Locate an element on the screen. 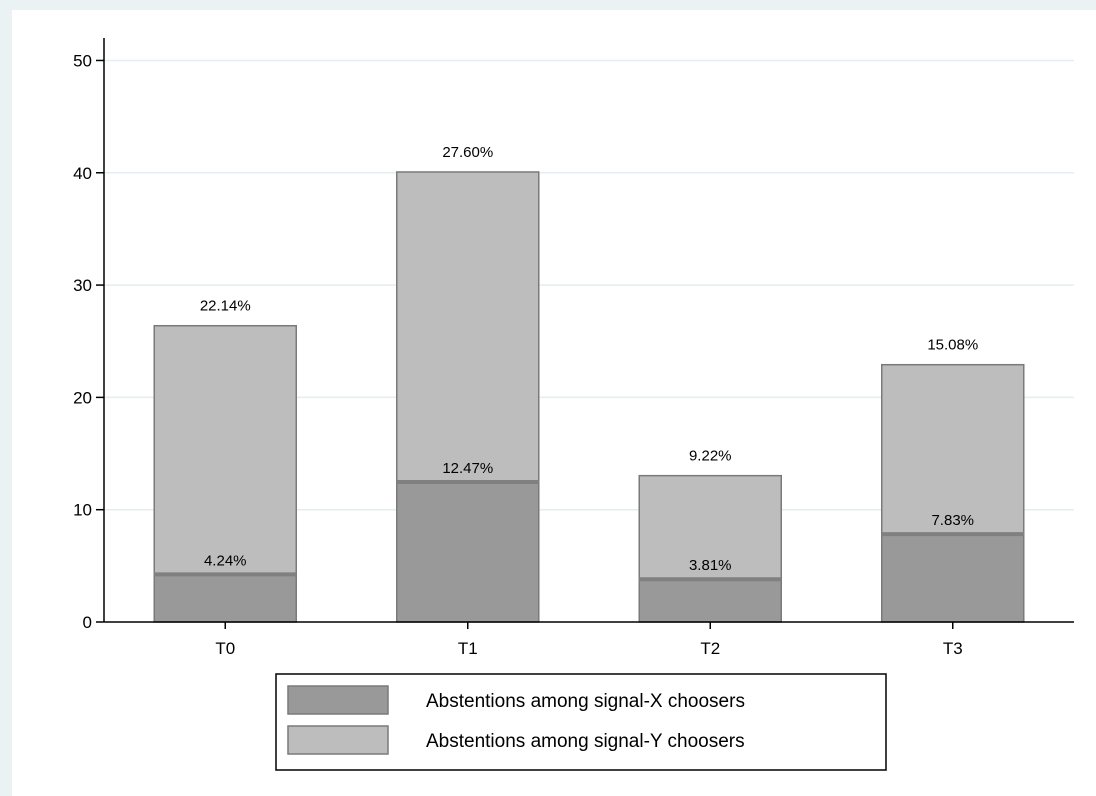 The height and width of the screenshot is (796, 1096). bar-y-T3 is located at coordinates (953, 449).